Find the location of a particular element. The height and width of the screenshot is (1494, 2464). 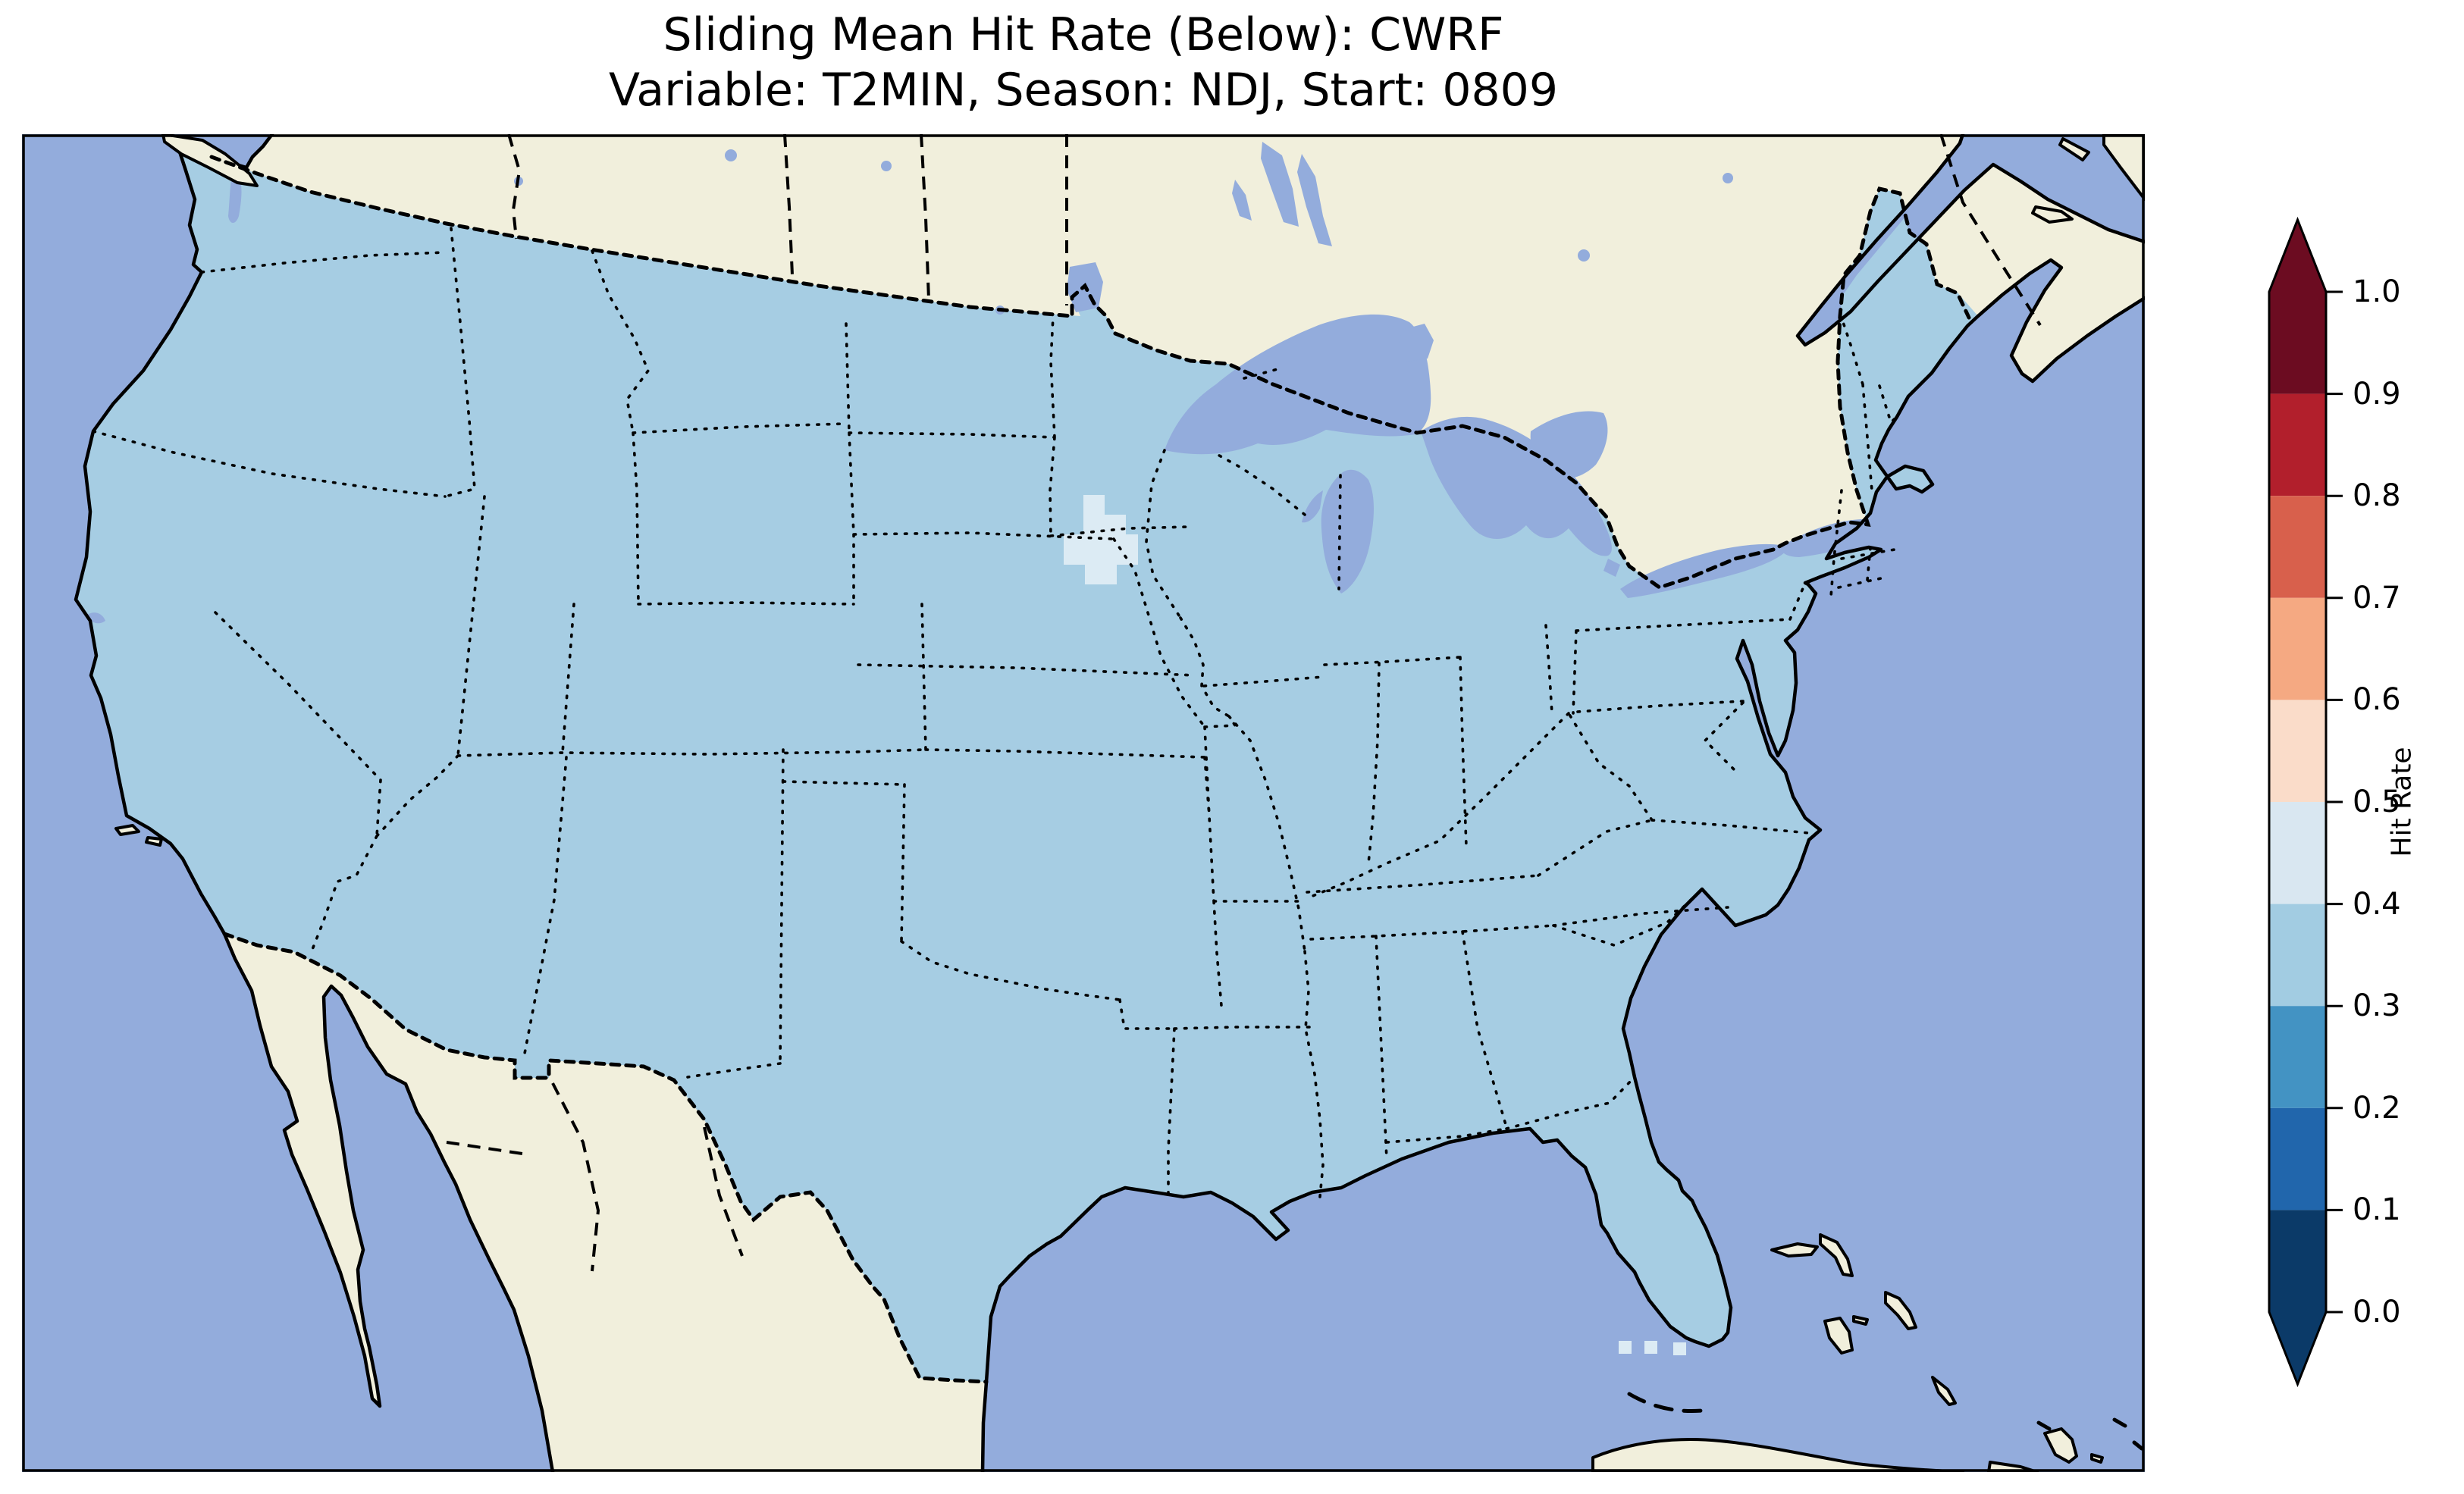

cbar-tick-0.3: 0.3 is located at coordinates (2377, 1006).